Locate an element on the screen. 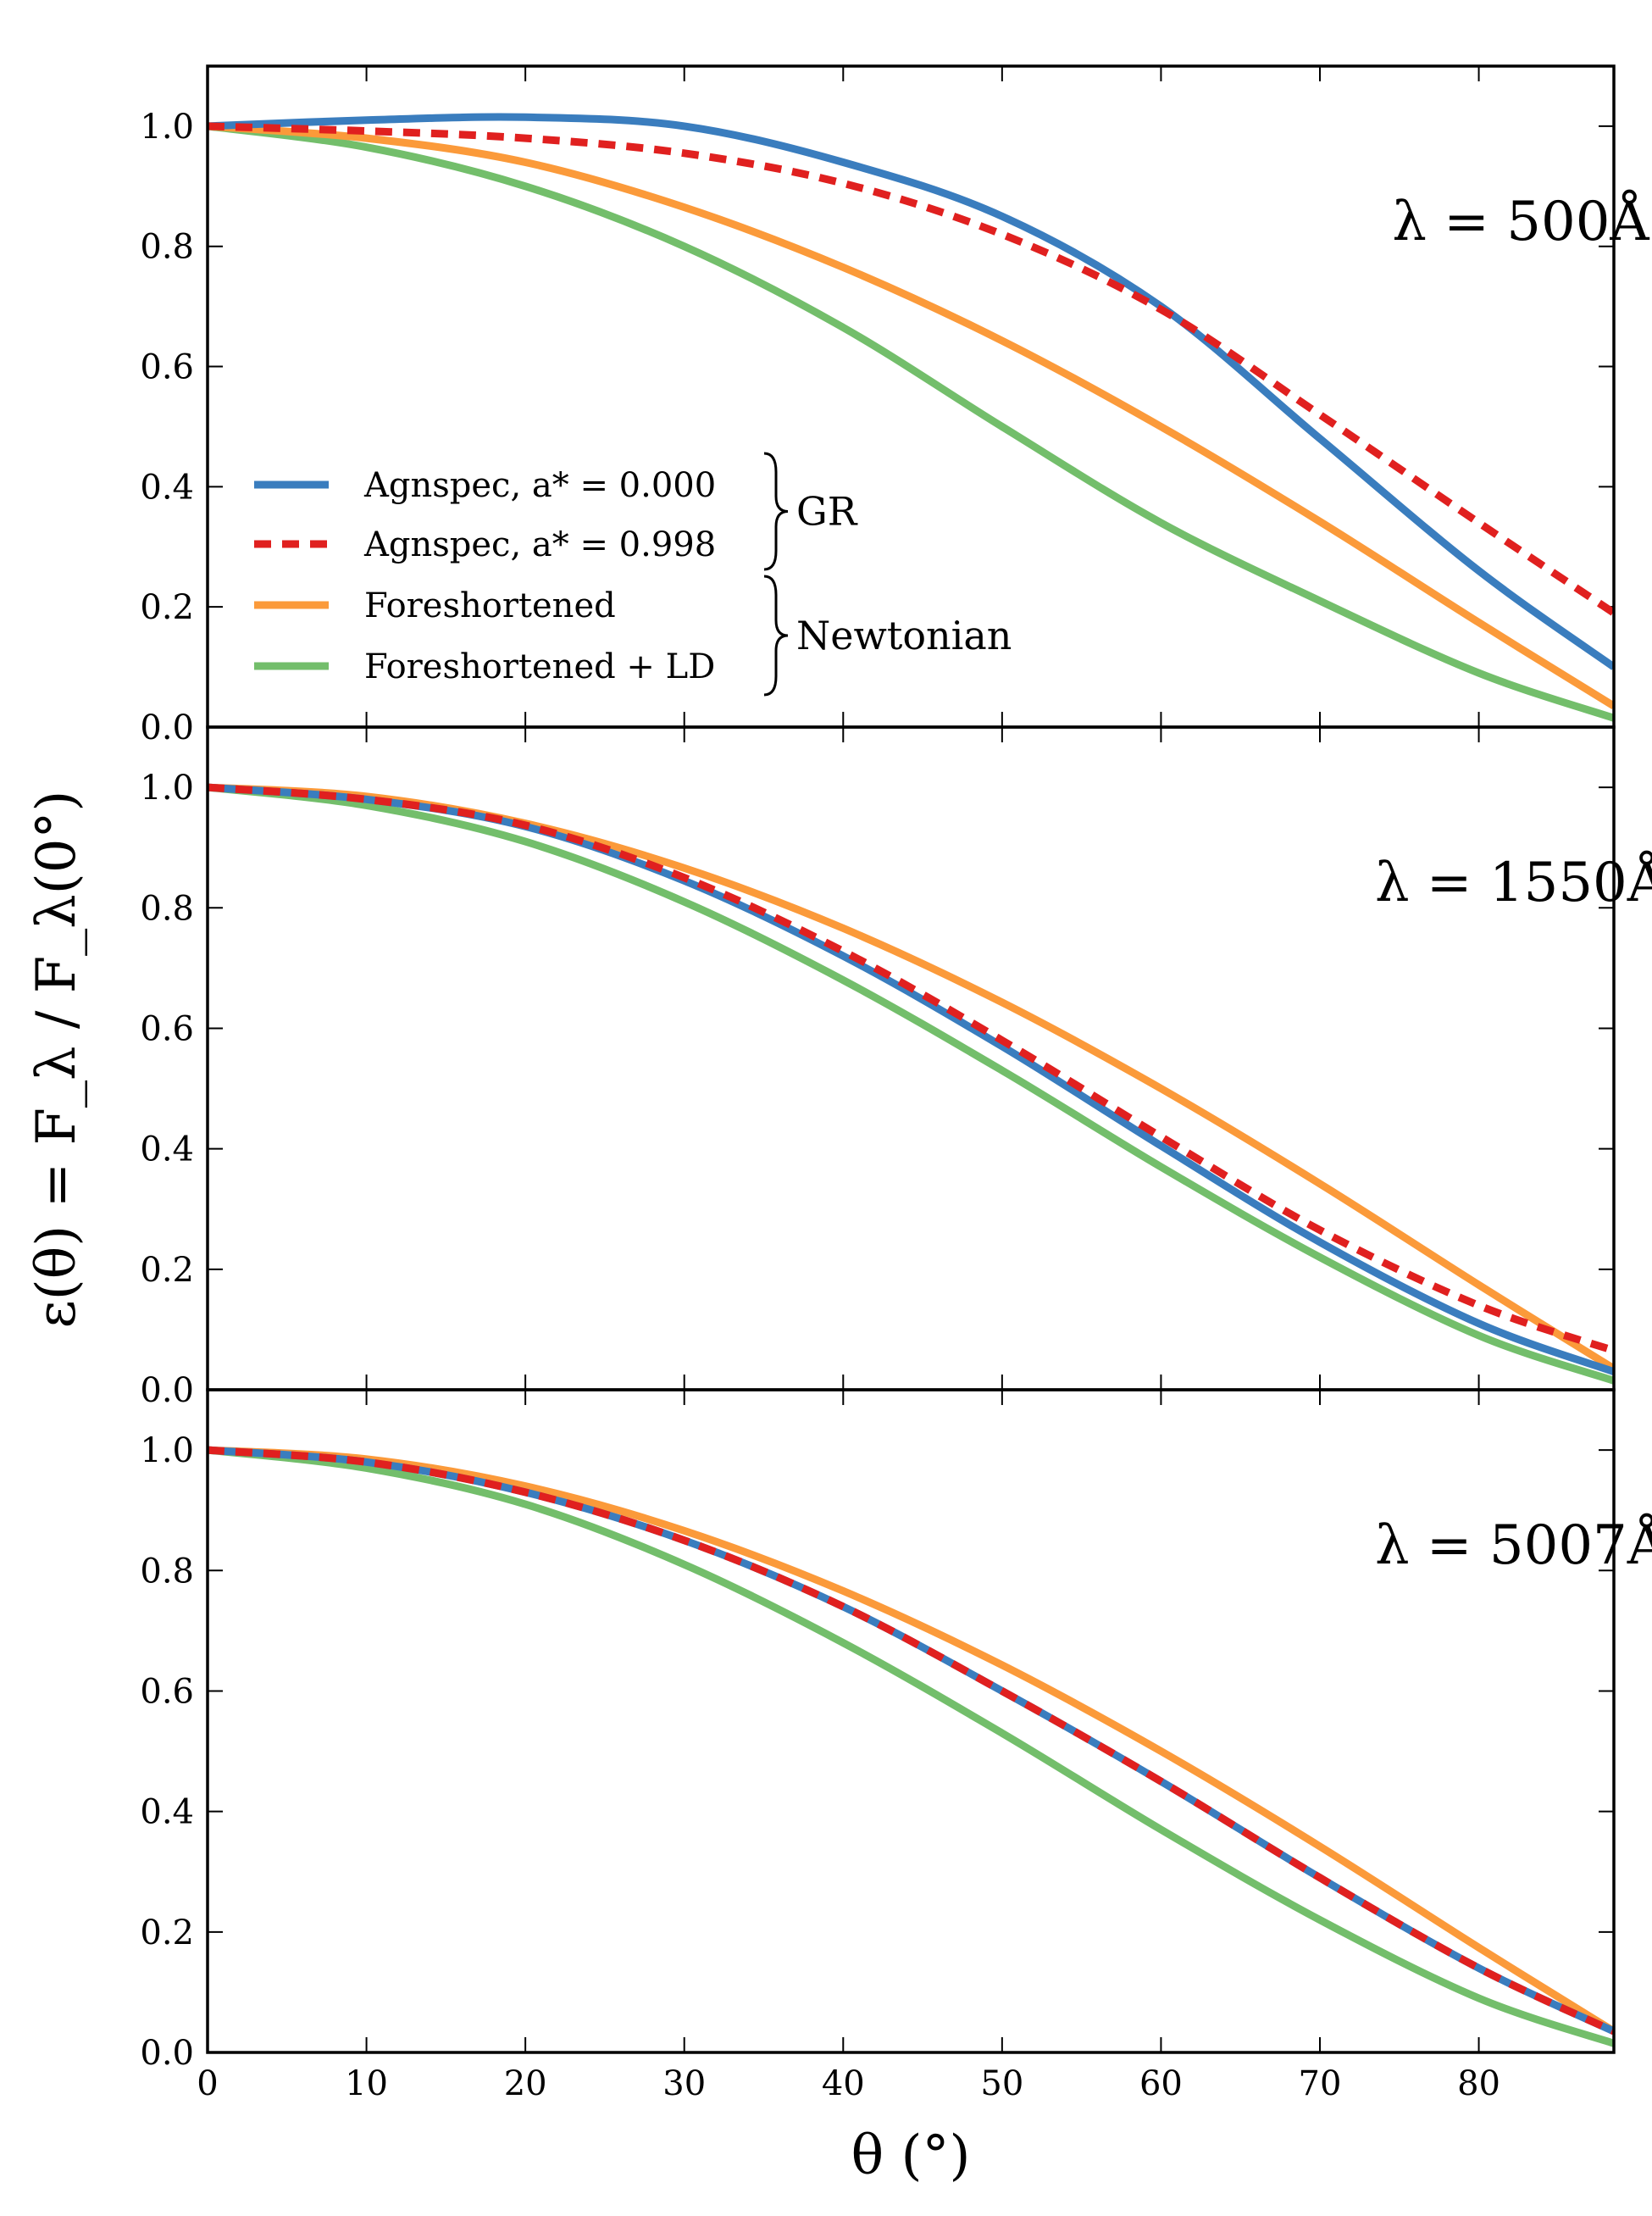  panel-label: λ = 5007Å is located at coordinates (1513, 1545).